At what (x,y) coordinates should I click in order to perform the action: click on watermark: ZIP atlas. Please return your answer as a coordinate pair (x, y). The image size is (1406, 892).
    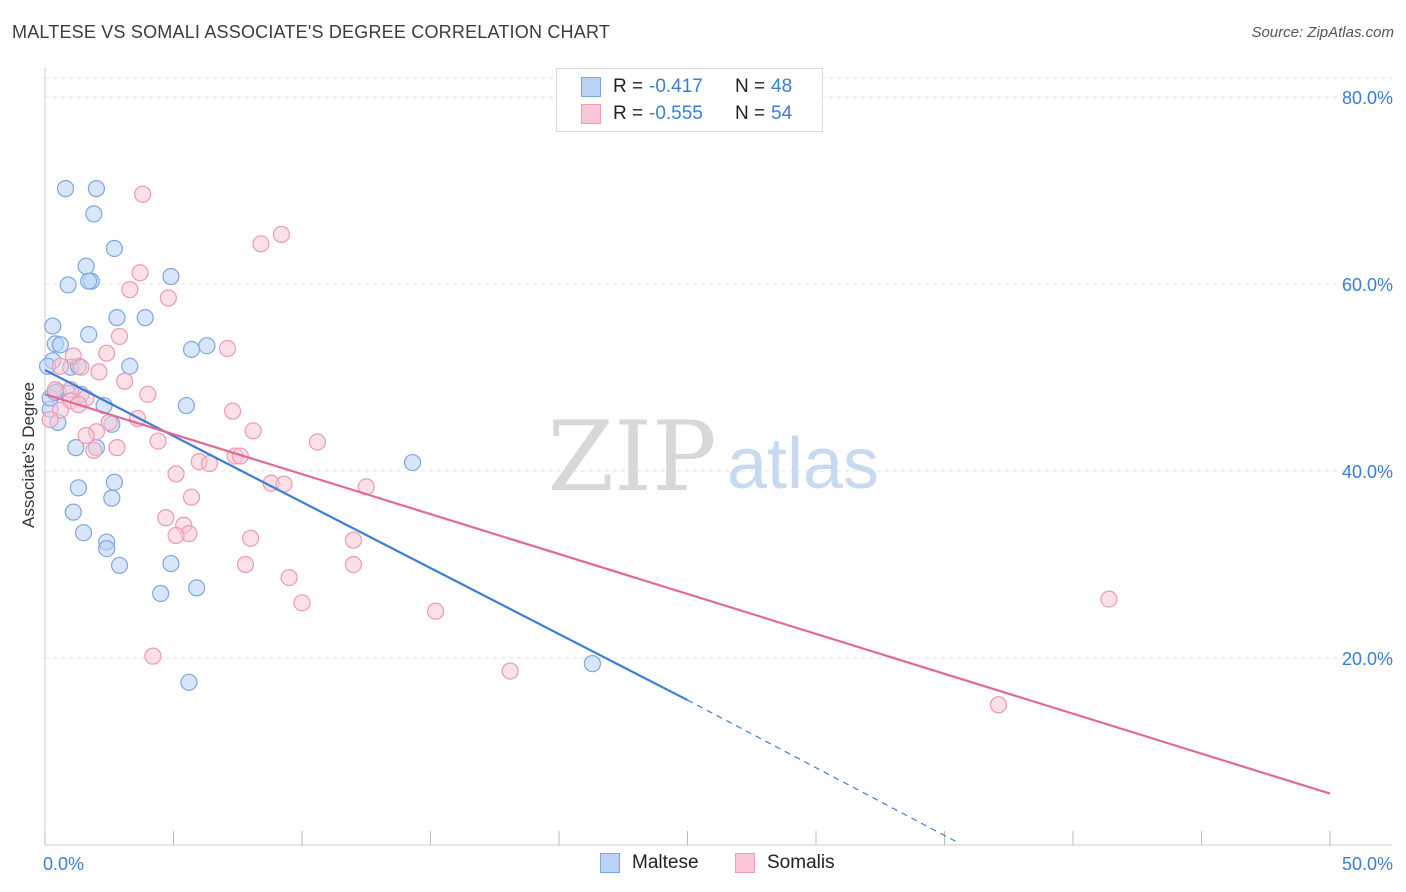
    Looking at the image, I should click on (713, 457).